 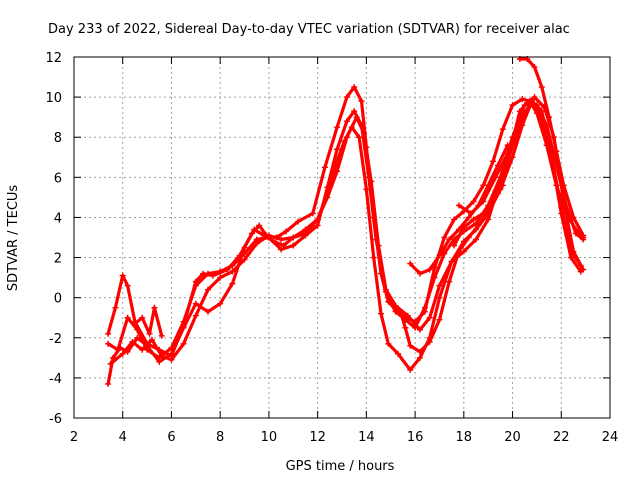 I want to click on y-tick-label: -2, so click(x=55, y=339).